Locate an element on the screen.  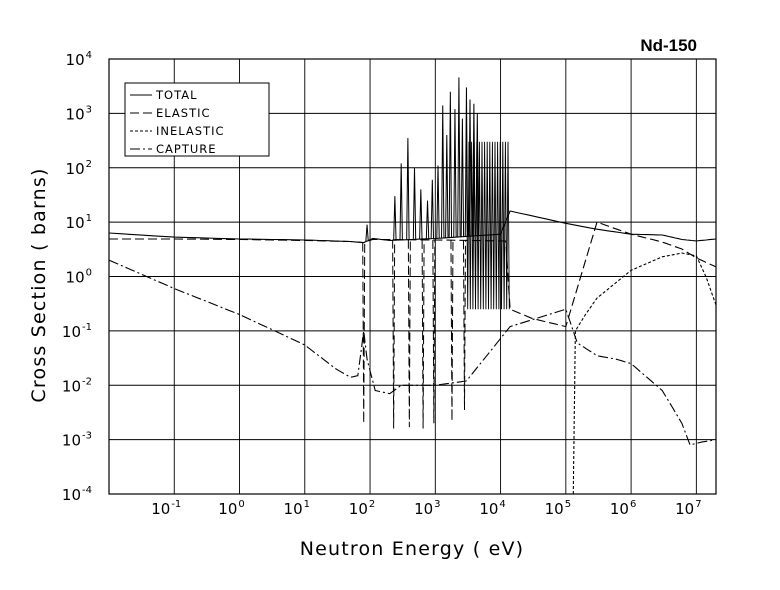
y-tick-label: 10⁰ is located at coordinates (79, 277).